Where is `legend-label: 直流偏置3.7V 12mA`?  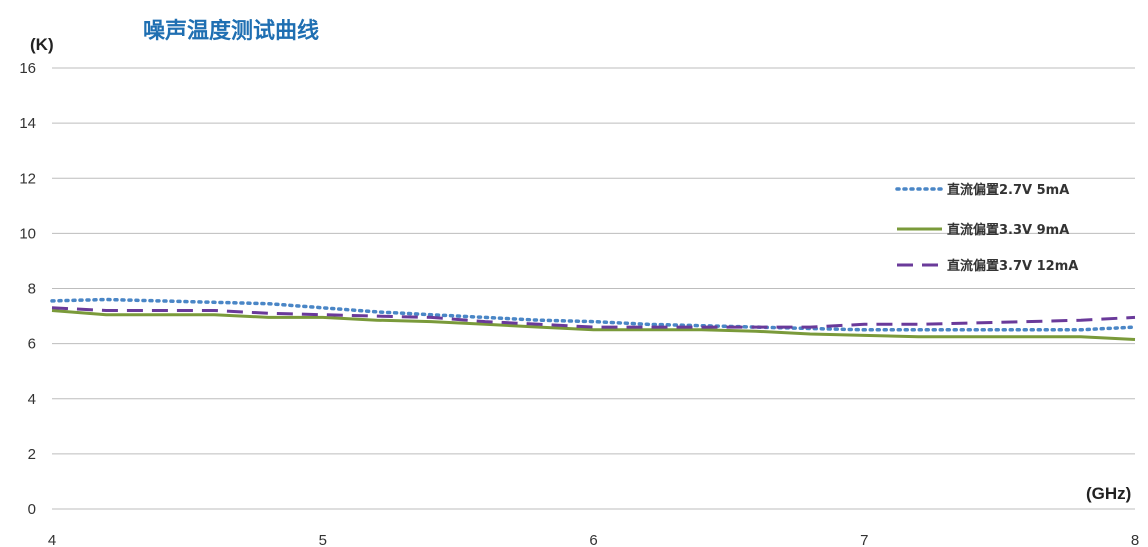 legend-label: 直流偏置3.7V 12mA is located at coordinates (1012, 266).